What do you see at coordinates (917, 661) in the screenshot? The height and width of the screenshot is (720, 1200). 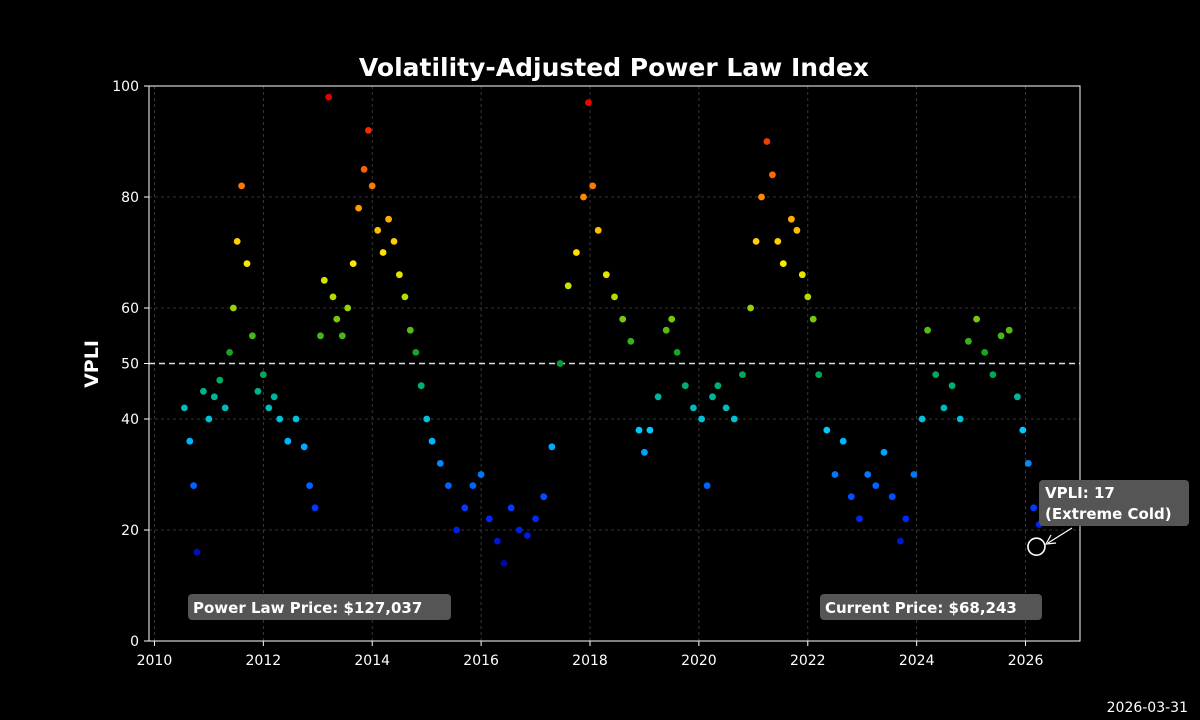 I see `x-tick-label: 2024` at bounding box center [917, 661].